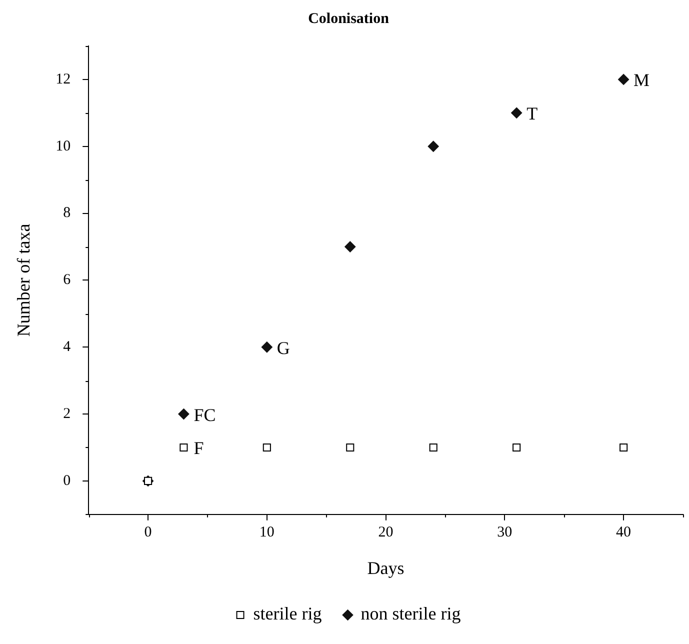 The width and height of the screenshot is (689, 644). Describe the element at coordinates (199, 448) in the screenshot. I see `annotation: F` at that location.